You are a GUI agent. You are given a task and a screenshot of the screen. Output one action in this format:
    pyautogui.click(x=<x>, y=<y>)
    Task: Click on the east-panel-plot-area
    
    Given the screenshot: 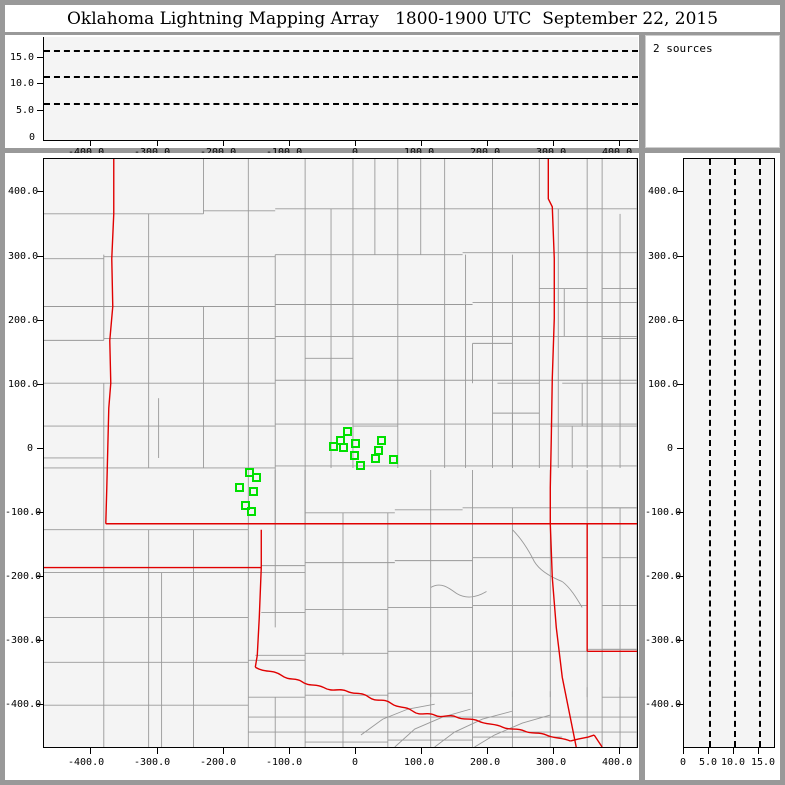 What is the action you would take?
    pyautogui.click(x=729, y=453)
    